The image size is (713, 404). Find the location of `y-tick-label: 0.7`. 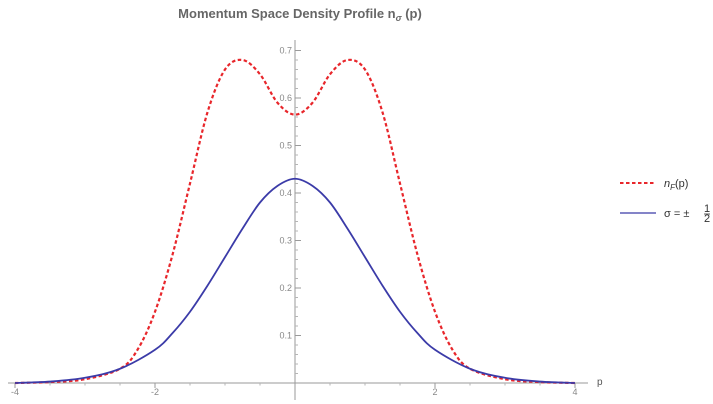

y-tick-label: 0.7 is located at coordinates (285, 51).